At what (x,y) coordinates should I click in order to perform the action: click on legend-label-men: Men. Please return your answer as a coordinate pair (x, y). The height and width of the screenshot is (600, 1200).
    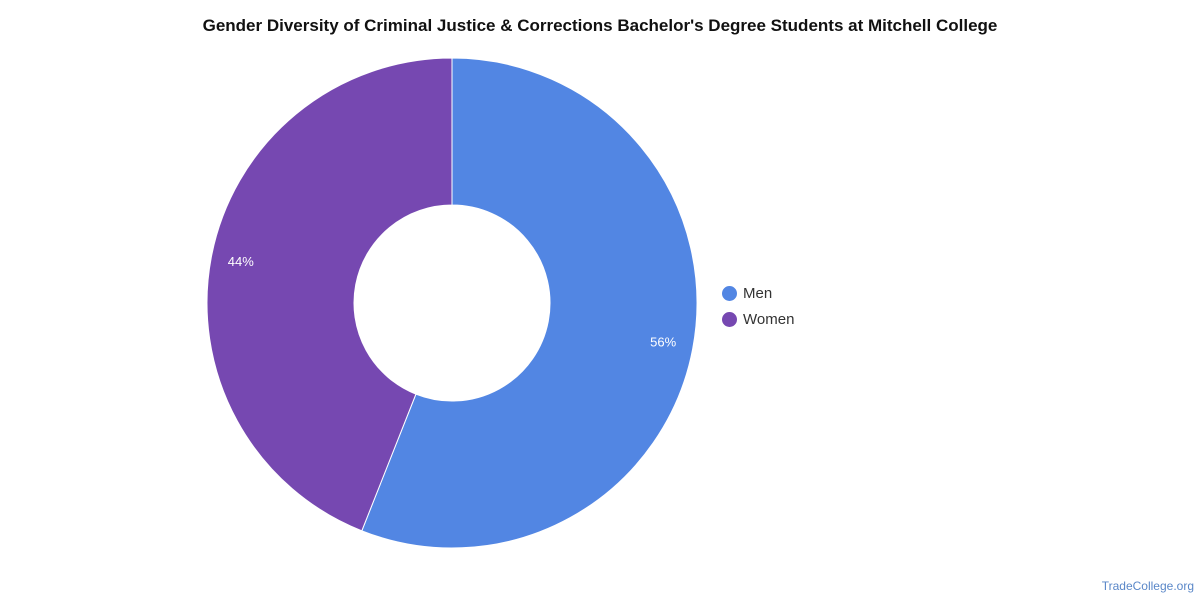
    Looking at the image, I should click on (758, 293).